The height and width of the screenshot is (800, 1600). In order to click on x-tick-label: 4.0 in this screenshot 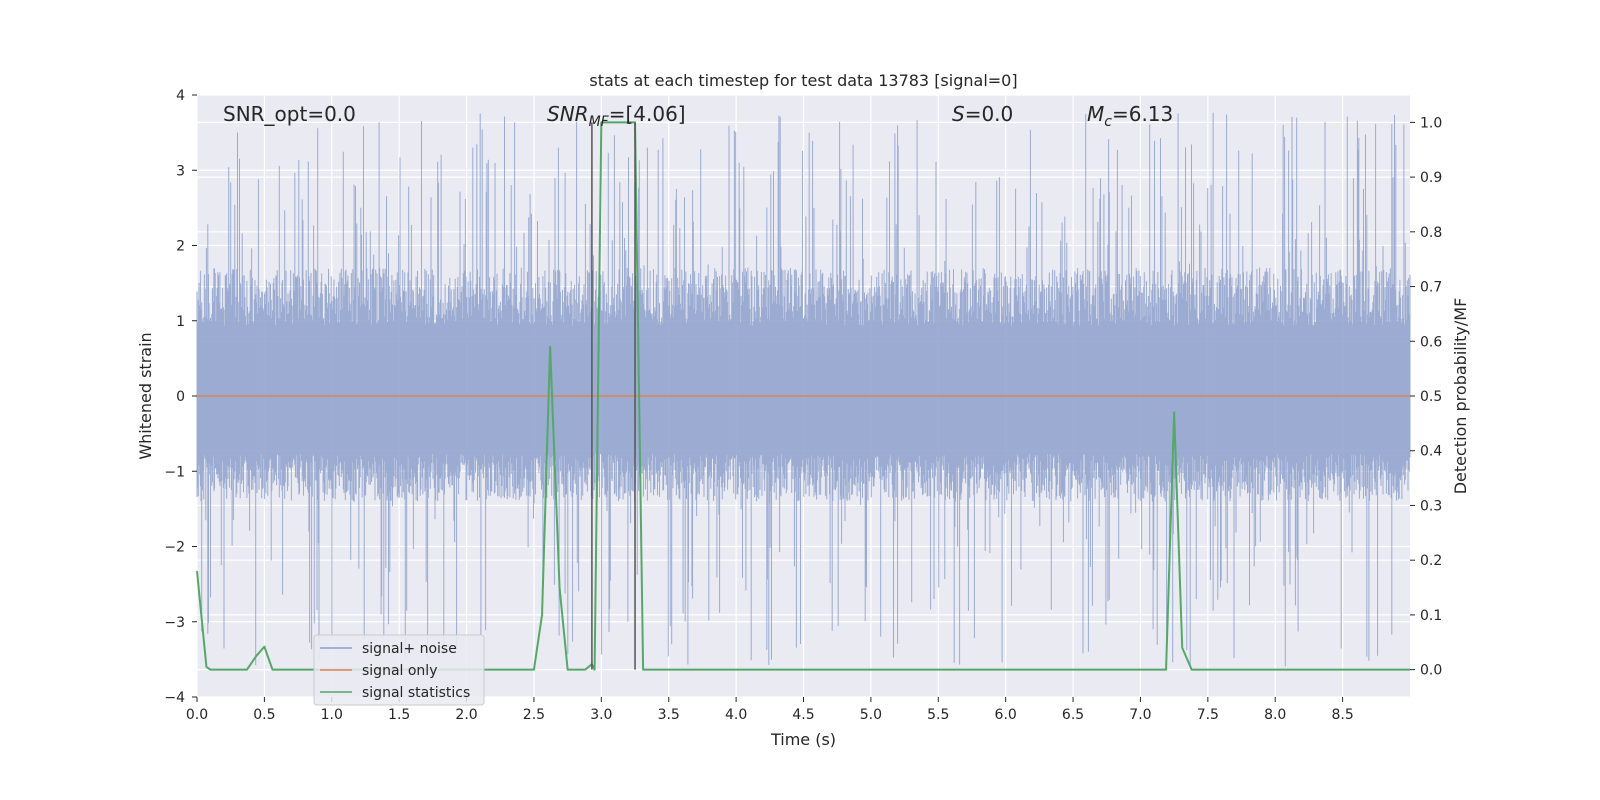, I will do `click(736, 715)`.